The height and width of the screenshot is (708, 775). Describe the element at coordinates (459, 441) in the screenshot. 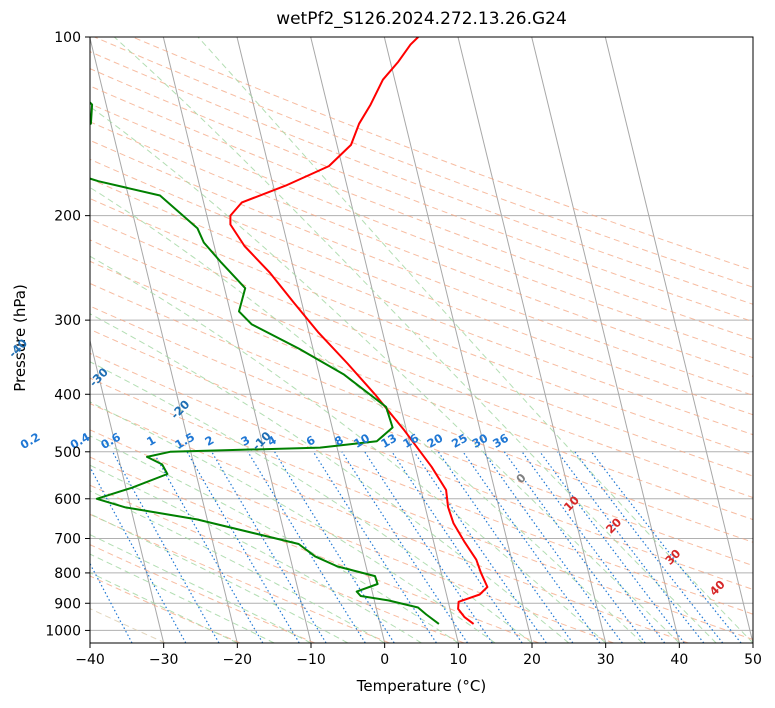

I see `mixing-ratio-label: 25` at that location.